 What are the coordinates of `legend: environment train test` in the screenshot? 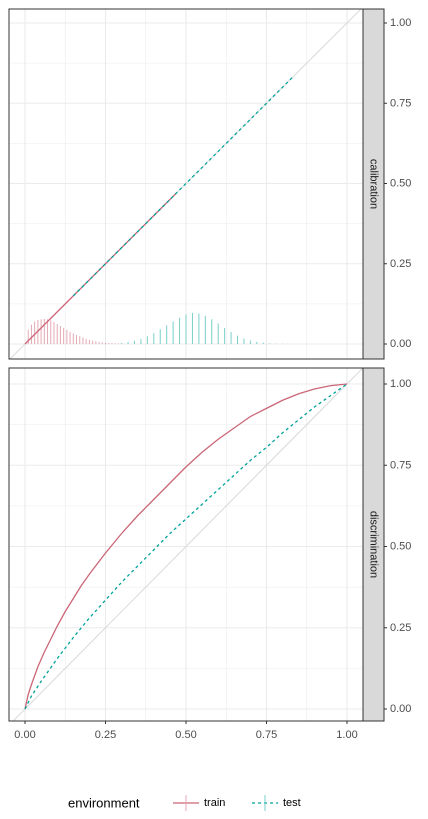 It's located at (184, 803).